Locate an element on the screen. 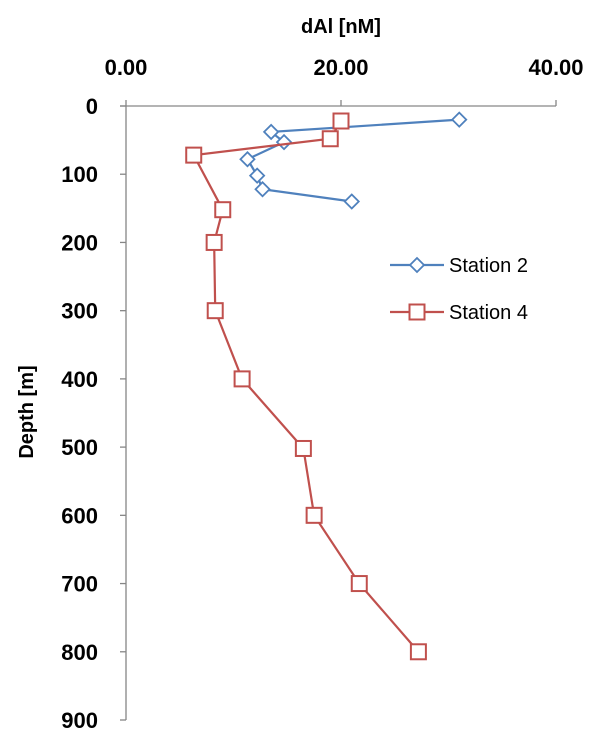  legend-item: Station 4 is located at coordinates (459, 313).